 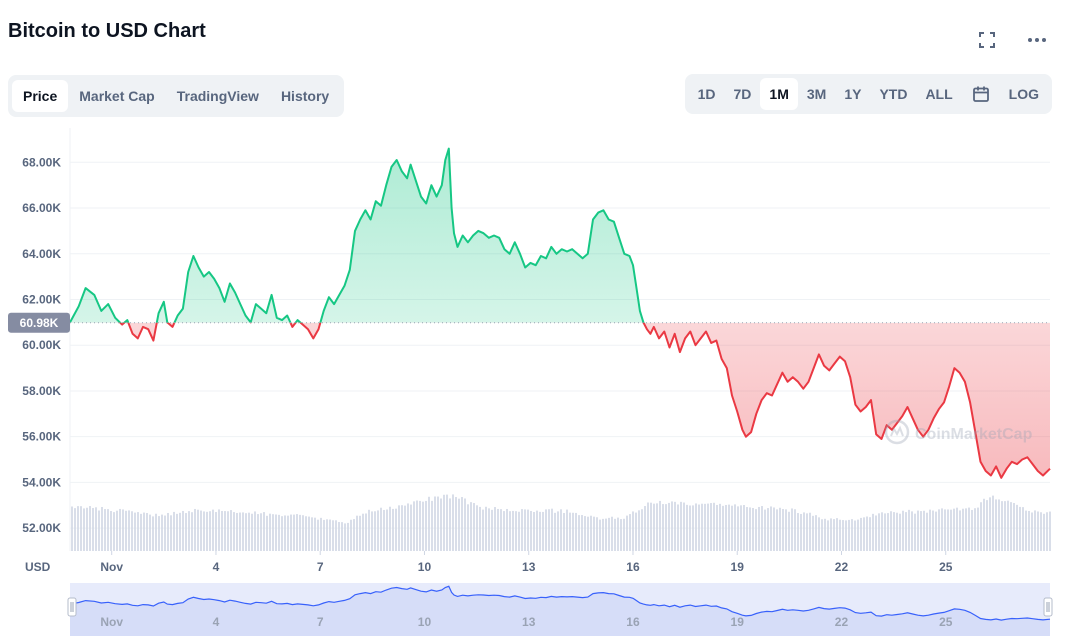 What do you see at coordinates (41, 208) in the screenshot?
I see `y-tick-label: 66.00K` at bounding box center [41, 208].